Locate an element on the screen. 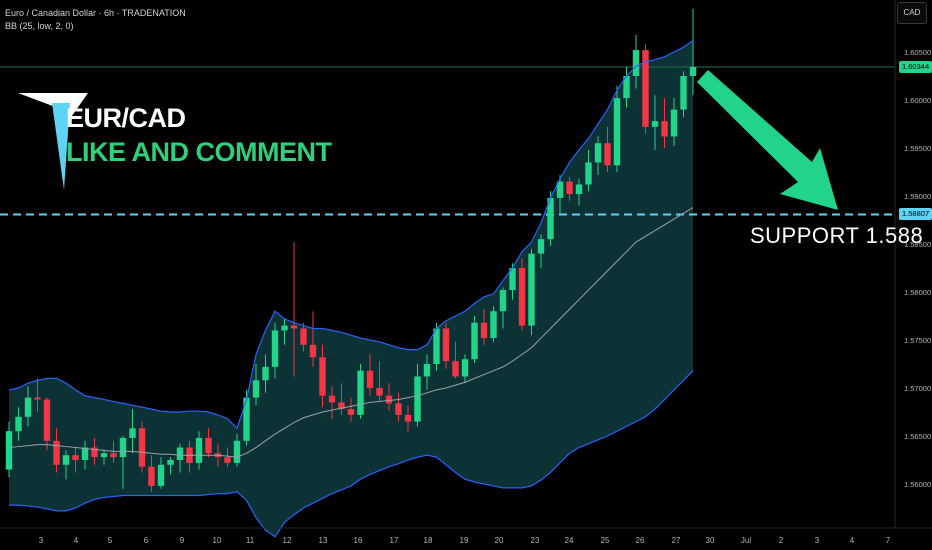 This screenshot has height=550, width=932. x-tick-label: 25 is located at coordinates (605, 540).